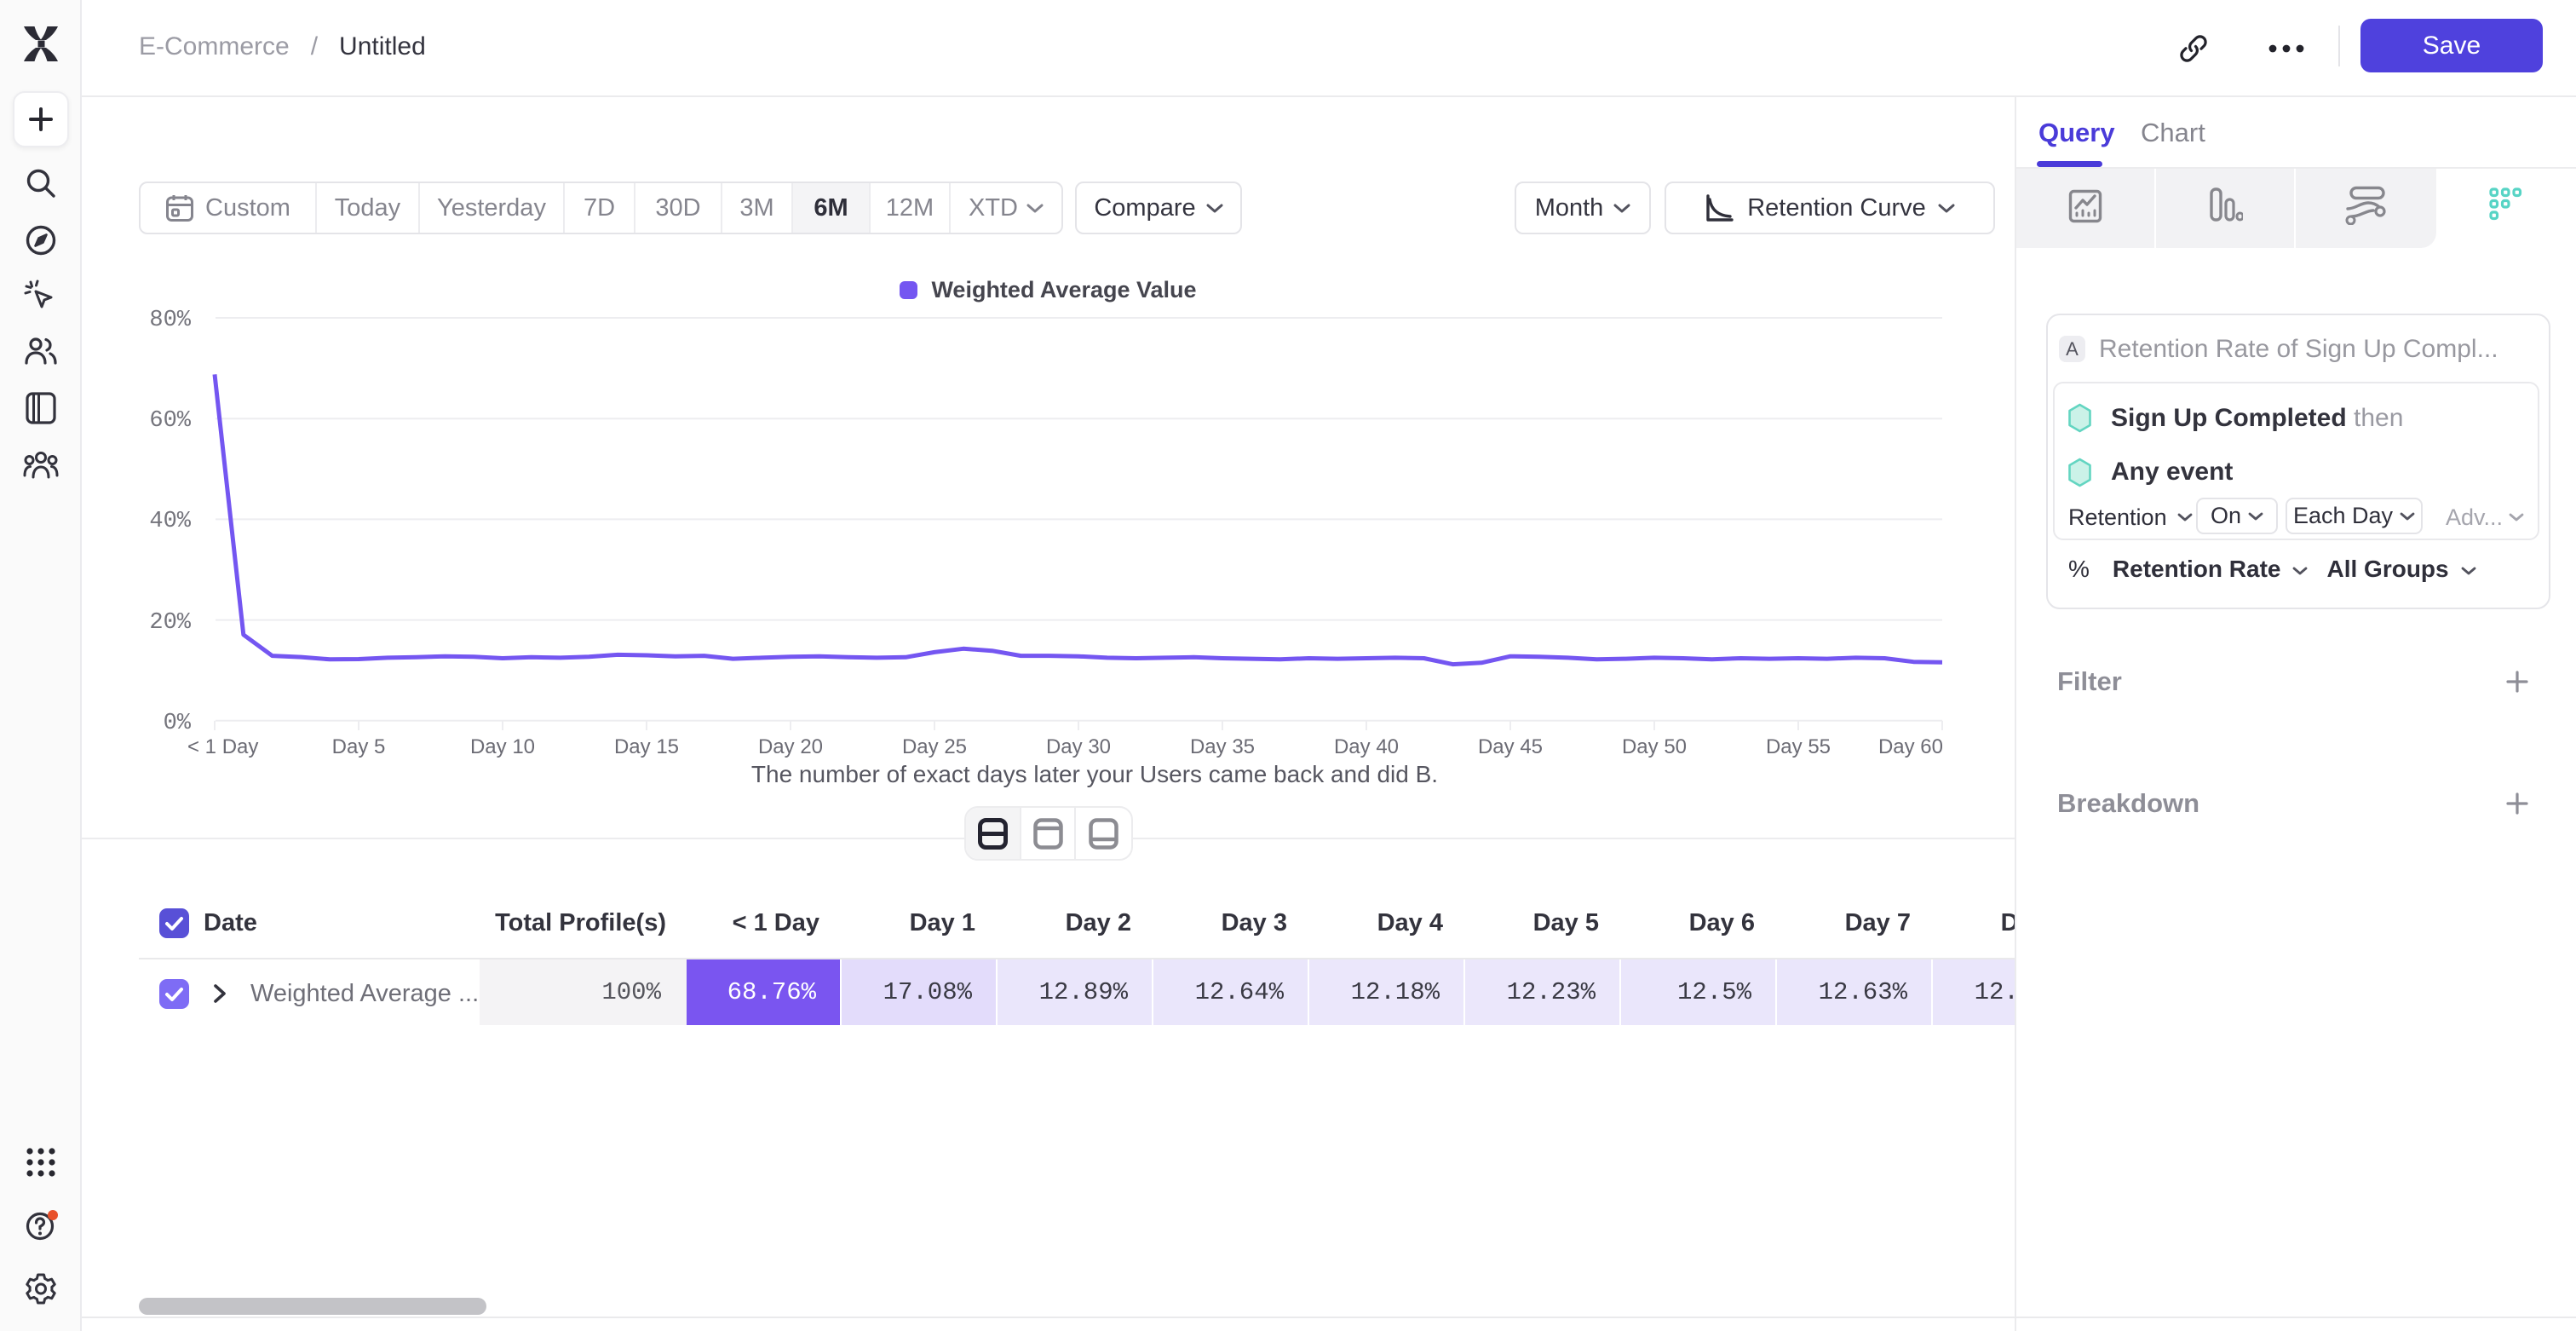 The width and height of the screenshot is (2576, 1331). What do you see at coordinates (1655, 746) in the screenshot?
I see `svg-text: Day 50` at bounding box center [1655, 746].